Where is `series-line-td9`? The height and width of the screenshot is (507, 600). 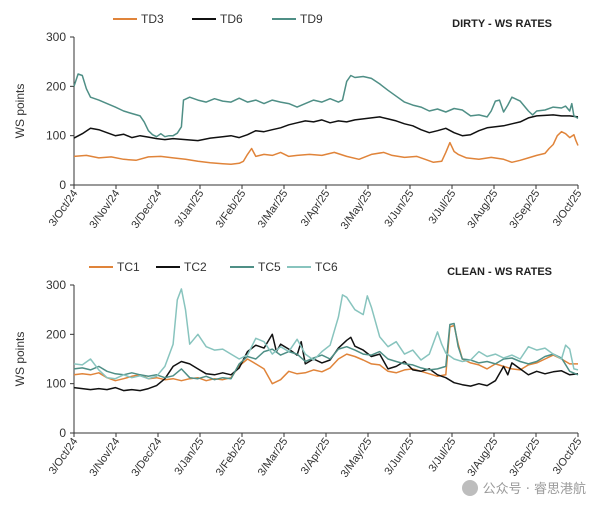
series-line-td9 is located at coordinates (326, 105).